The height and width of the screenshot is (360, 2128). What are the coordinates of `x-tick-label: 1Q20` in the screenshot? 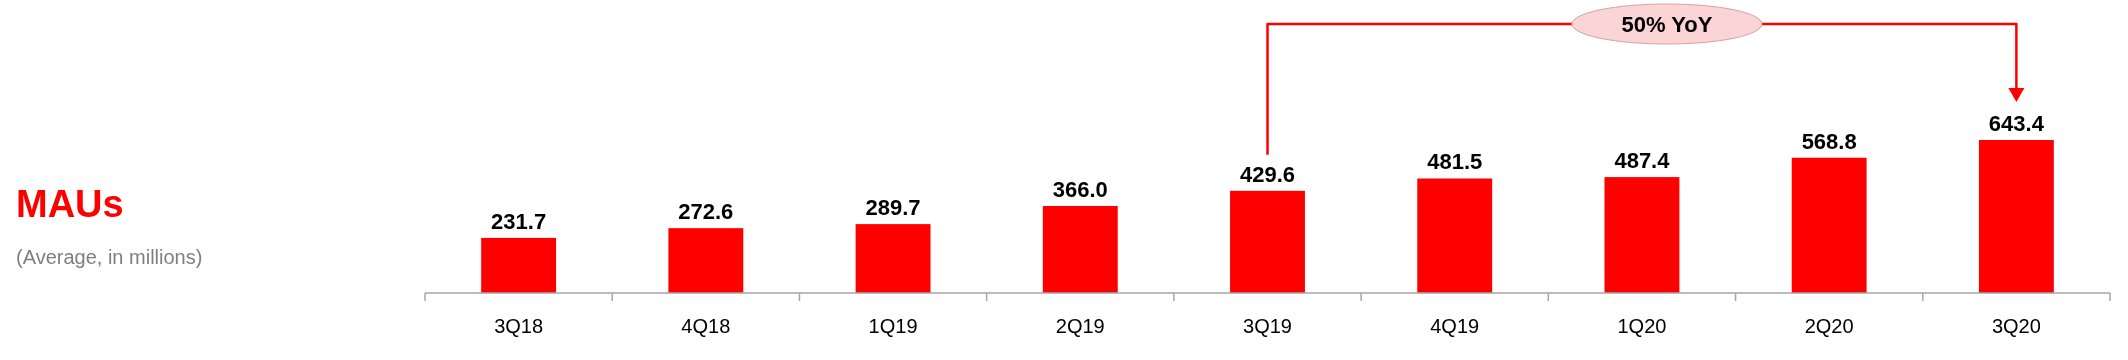 It's located at (1642, 326).